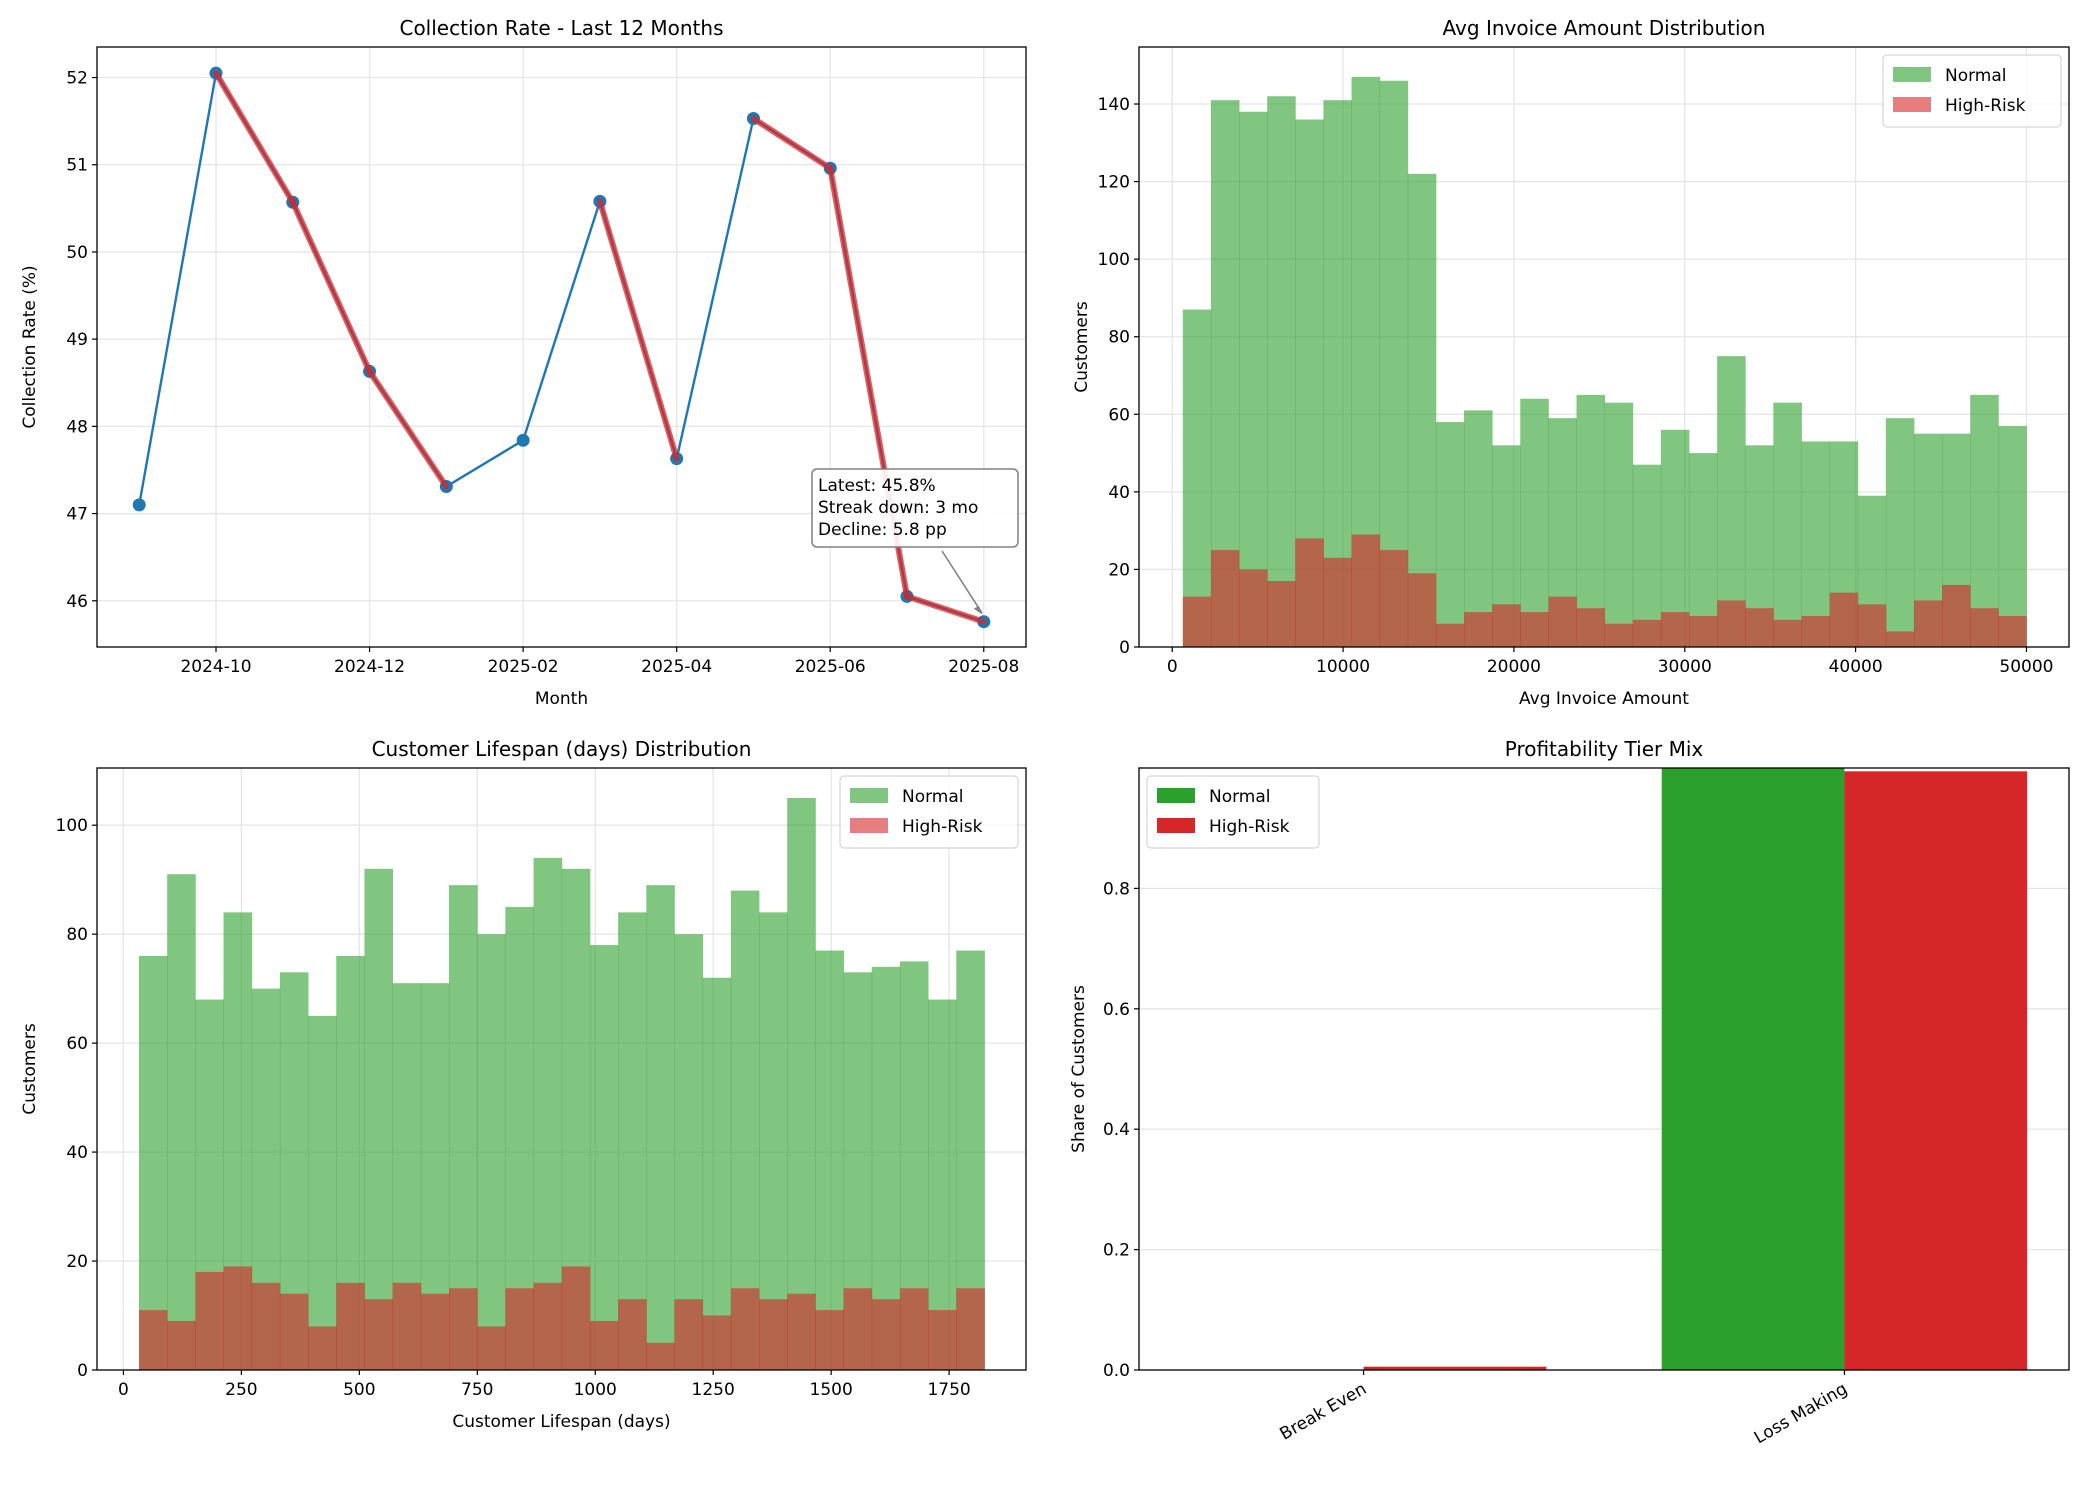 The width and height of the screenshot is (2084, 1486). What do you see at coordinates (477, 1390) in the screenshot?
I see `x-tick-label: 750` at bounding box center [477, 1390].